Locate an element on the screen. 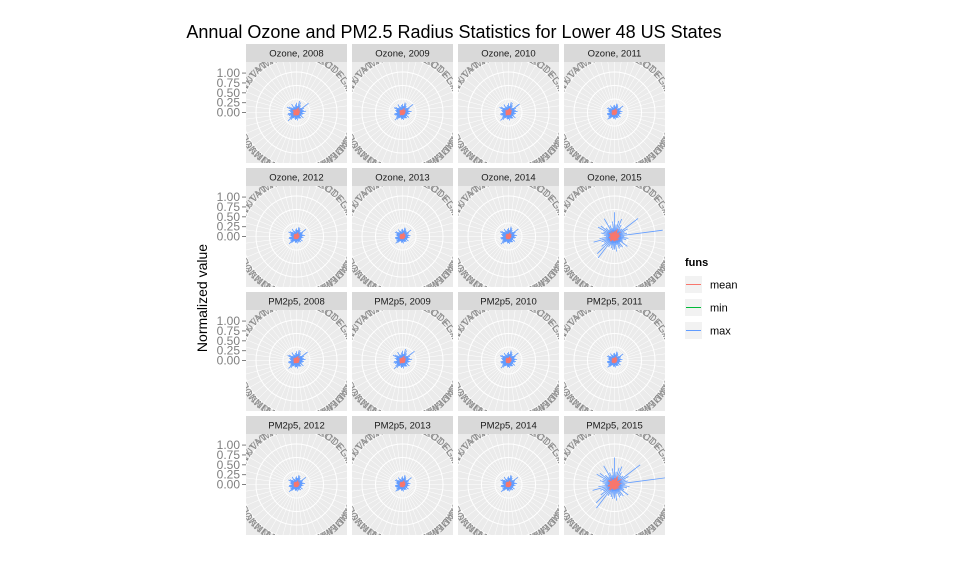  state-label: CA is located at coordinates (318, 433).